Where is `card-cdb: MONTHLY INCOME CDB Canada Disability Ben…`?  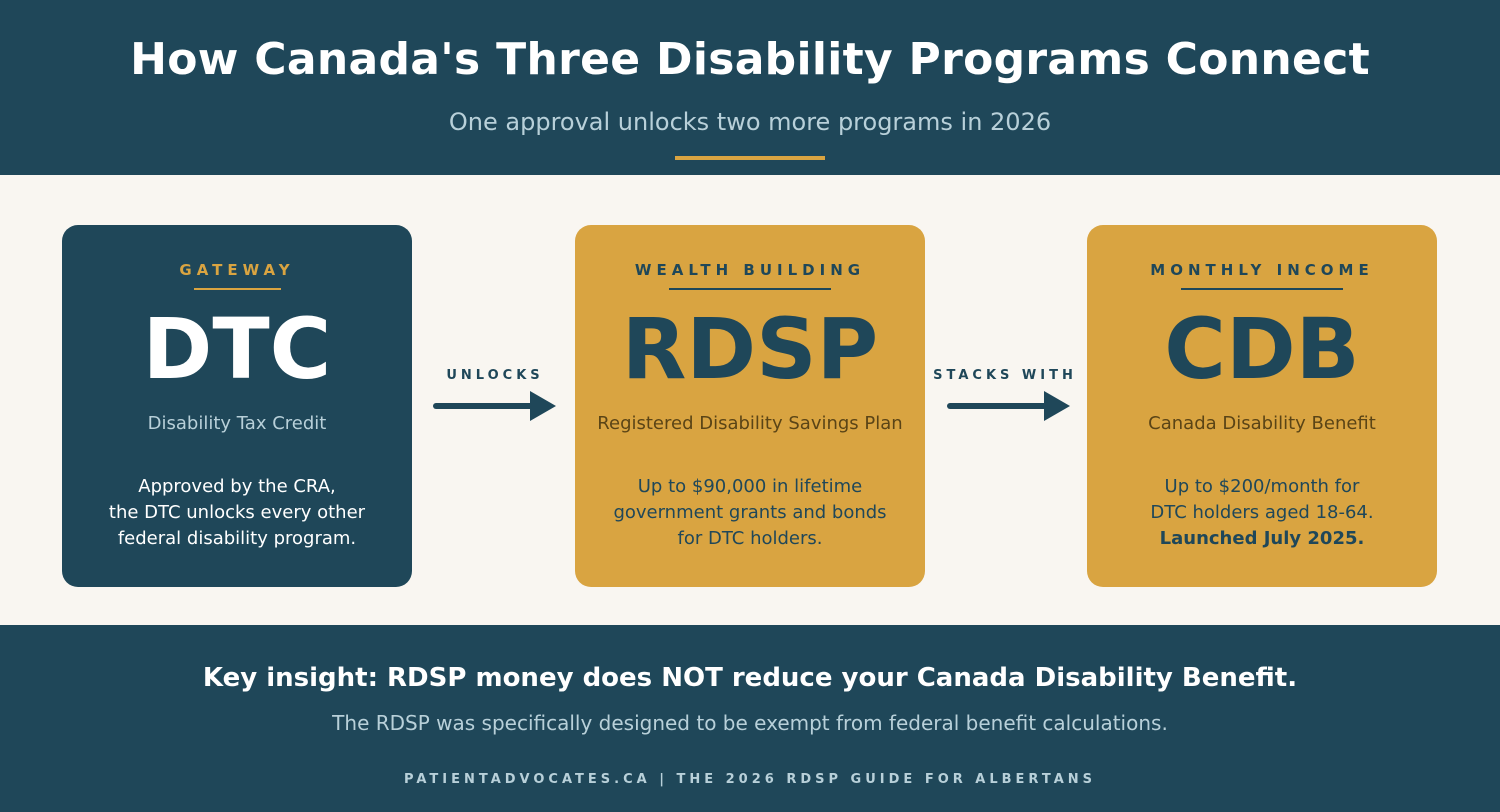 card-cdb: MONTHLY INCOME CDB Canada Disability Ben… is located at coordinates (1262, 406).